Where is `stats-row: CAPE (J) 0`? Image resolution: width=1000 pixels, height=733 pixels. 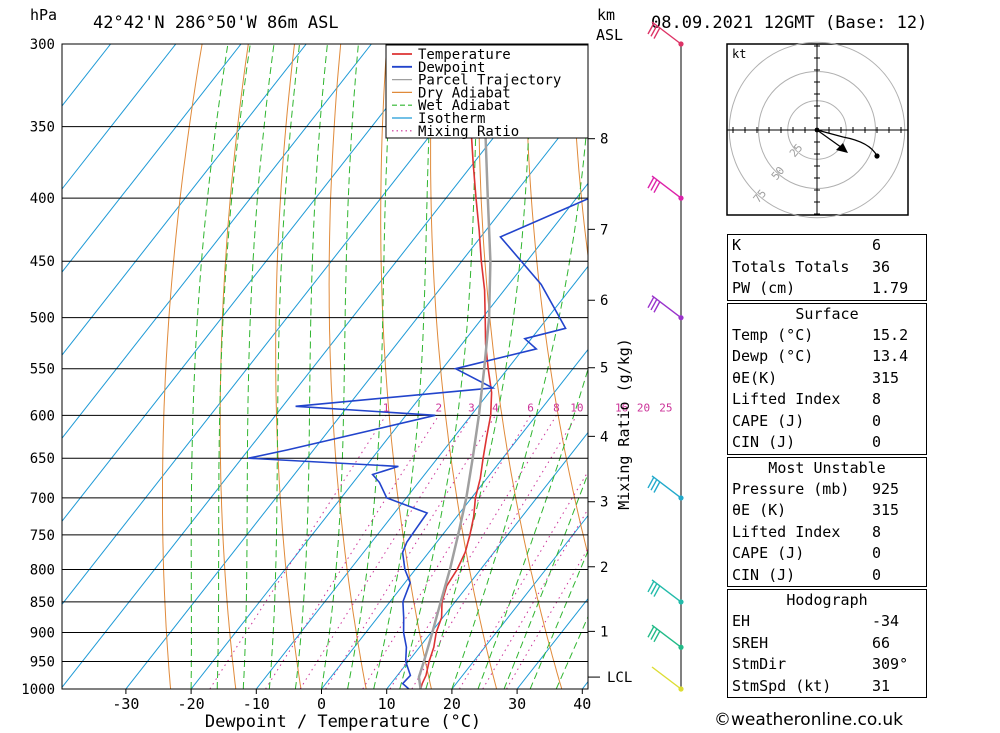
stats-row: CAPE (J) 0 is located at coordinates (827, 554).